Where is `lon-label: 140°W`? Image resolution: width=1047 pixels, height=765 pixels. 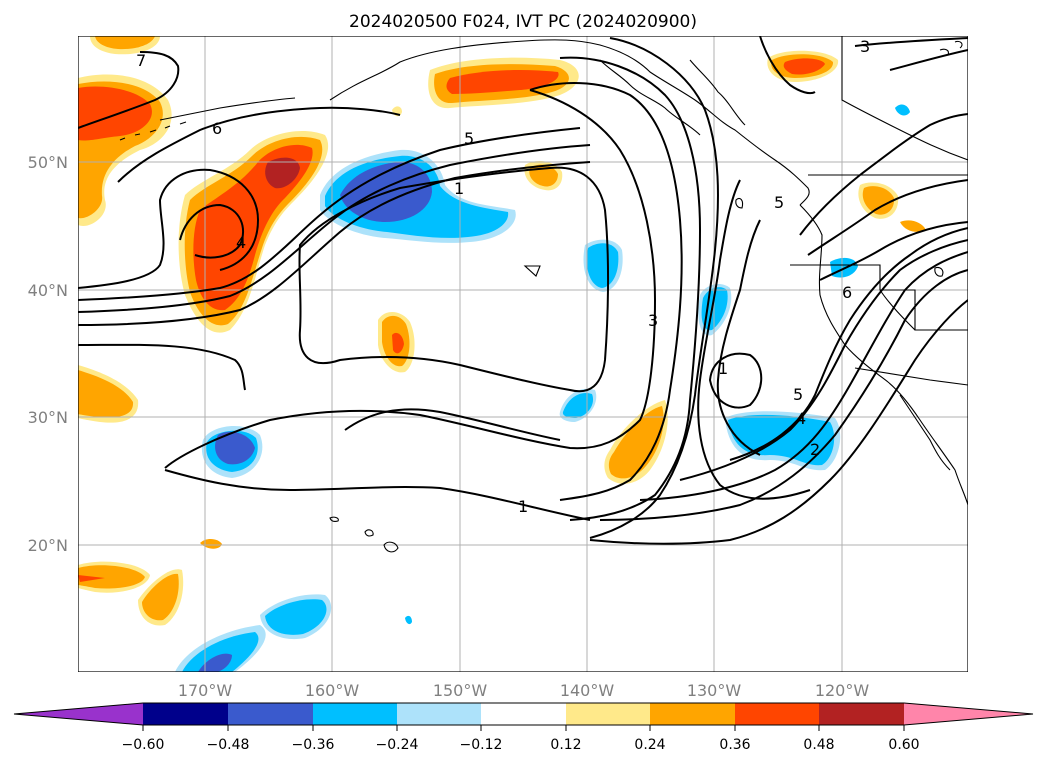 lon-label: 140°W is located at coordinates (587, 690).